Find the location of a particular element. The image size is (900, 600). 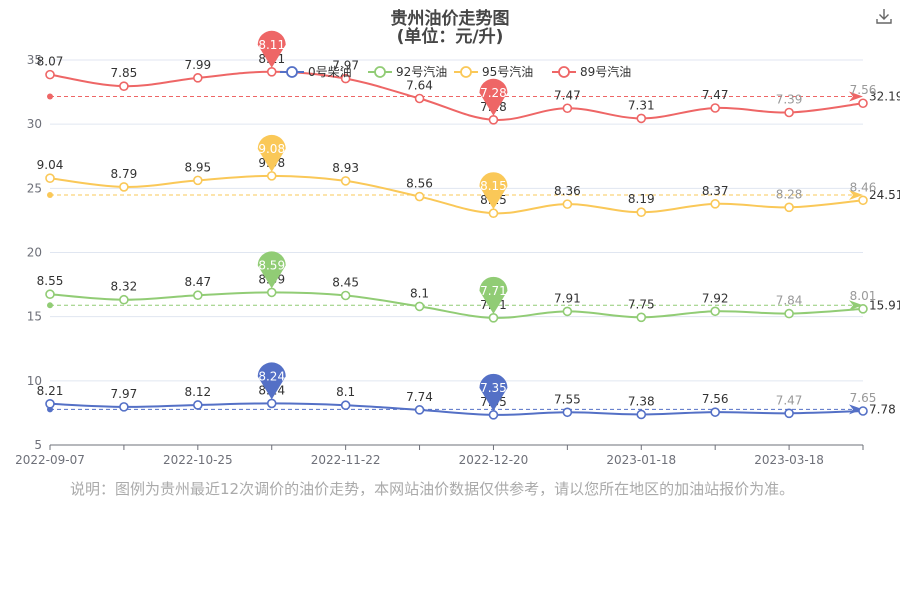

min-pin: 7.28 is located at coordinates (493, 97).